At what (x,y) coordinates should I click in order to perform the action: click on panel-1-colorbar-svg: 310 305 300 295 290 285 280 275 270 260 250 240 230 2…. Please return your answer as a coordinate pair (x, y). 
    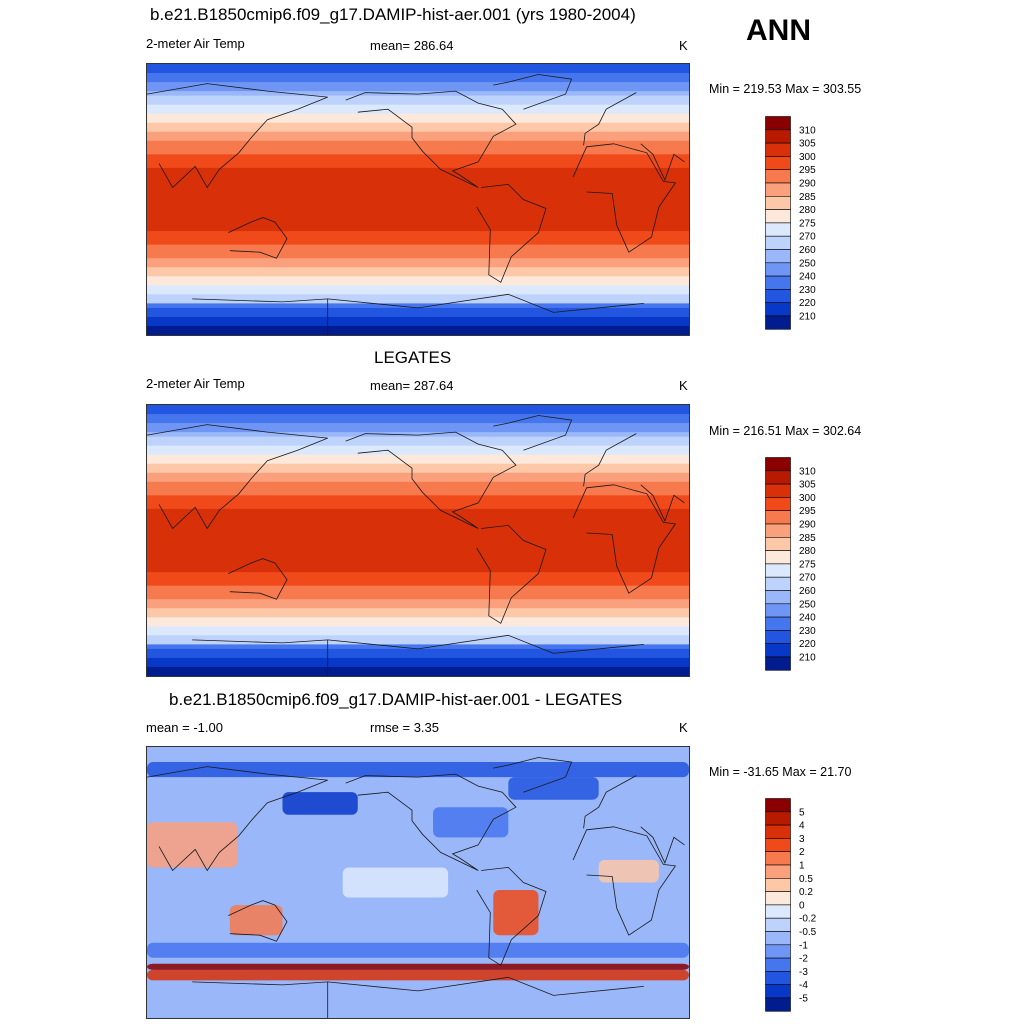
    Looking at the image, I should click on (790, 223).